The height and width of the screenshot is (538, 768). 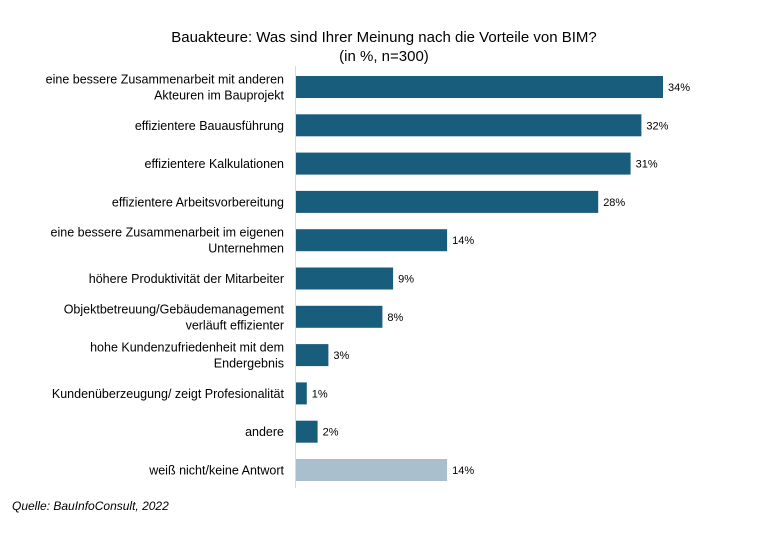 What do you see at coordinates (406, 280) in the screenshot?
I see `data-label: 9%` at bounding box center [406, 280].